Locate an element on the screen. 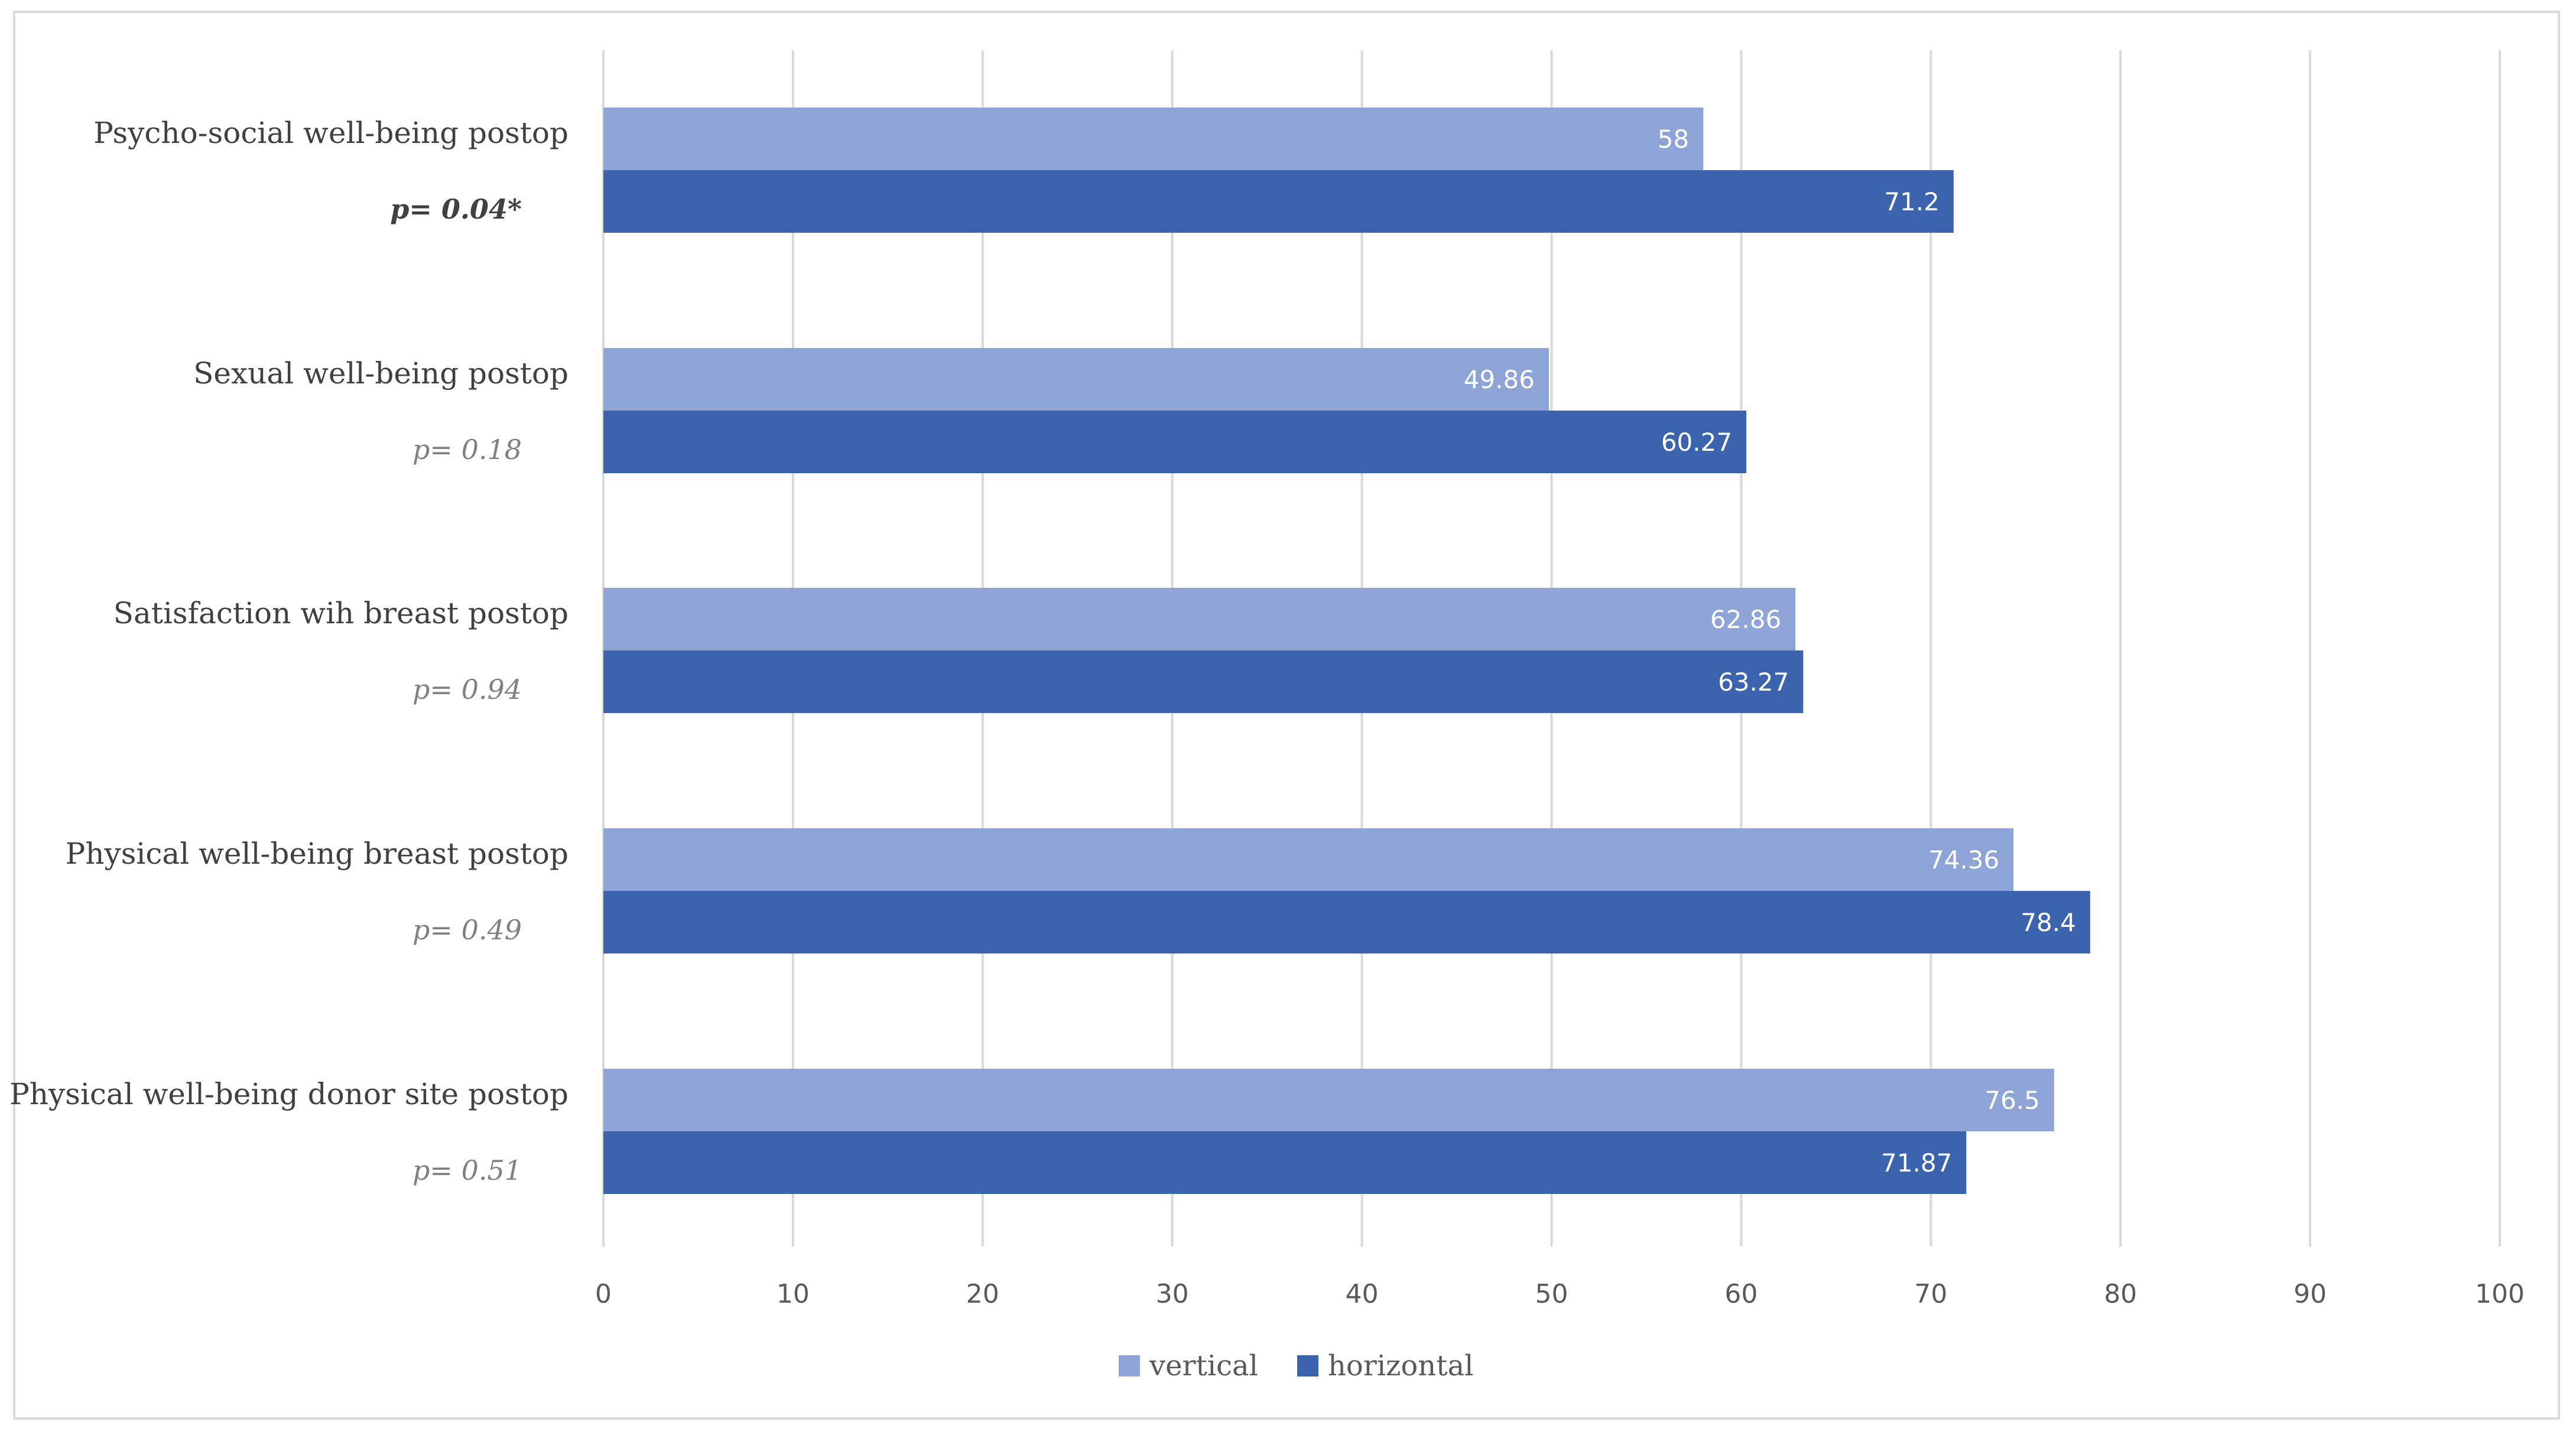 This screenshot has height=1435, width=2576. data-label-vertical: 49.86 is located at coordinates (1499, 379).